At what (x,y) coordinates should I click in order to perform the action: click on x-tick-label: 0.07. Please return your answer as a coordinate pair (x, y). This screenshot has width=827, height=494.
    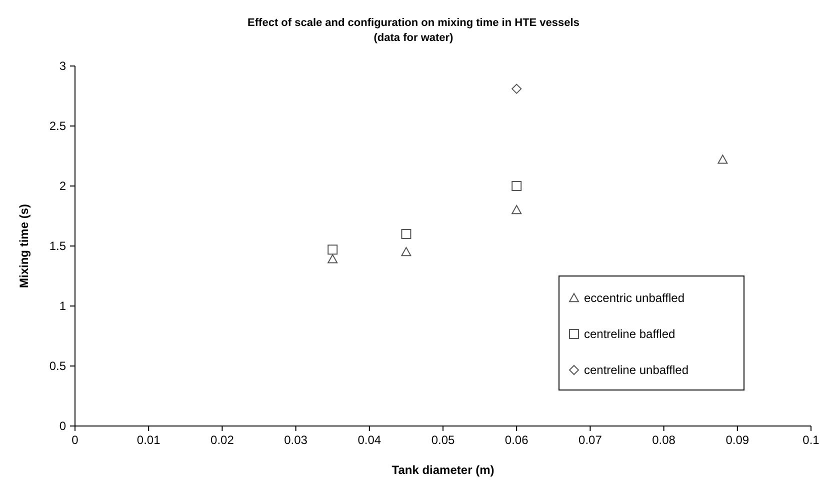
    Looking at the image, I should click on (590, 440).